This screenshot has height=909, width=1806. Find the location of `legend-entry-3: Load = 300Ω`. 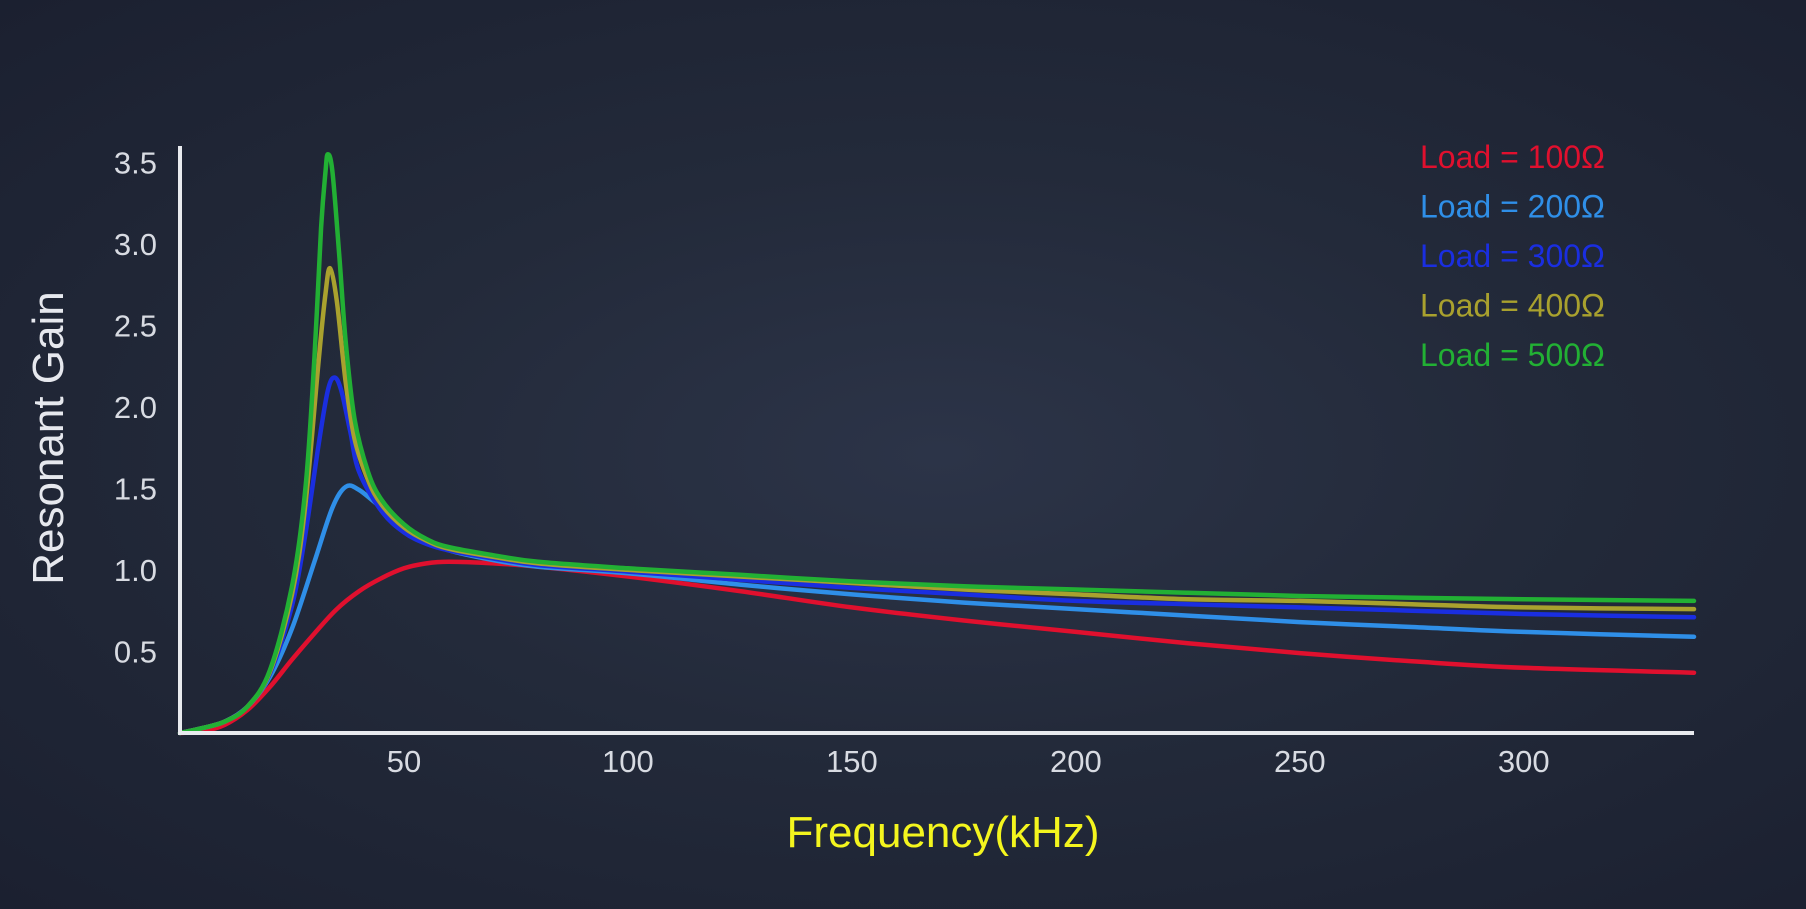

legend-entry-3: Load = 300Ω is located at coordinates (1512, 256).